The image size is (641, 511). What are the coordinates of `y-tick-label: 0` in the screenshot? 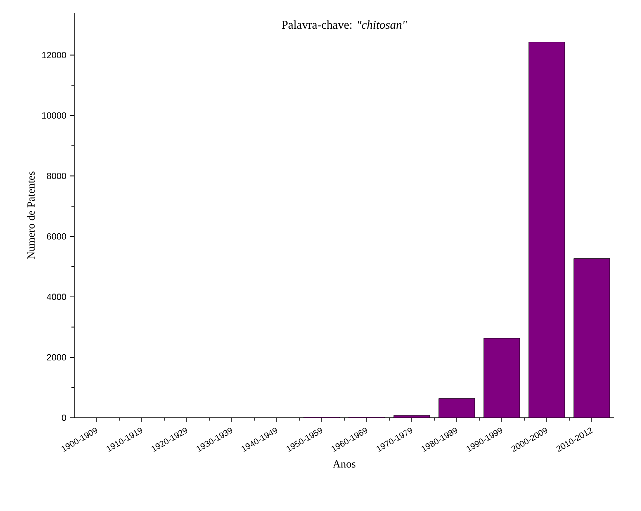 It's located at (64, 418).